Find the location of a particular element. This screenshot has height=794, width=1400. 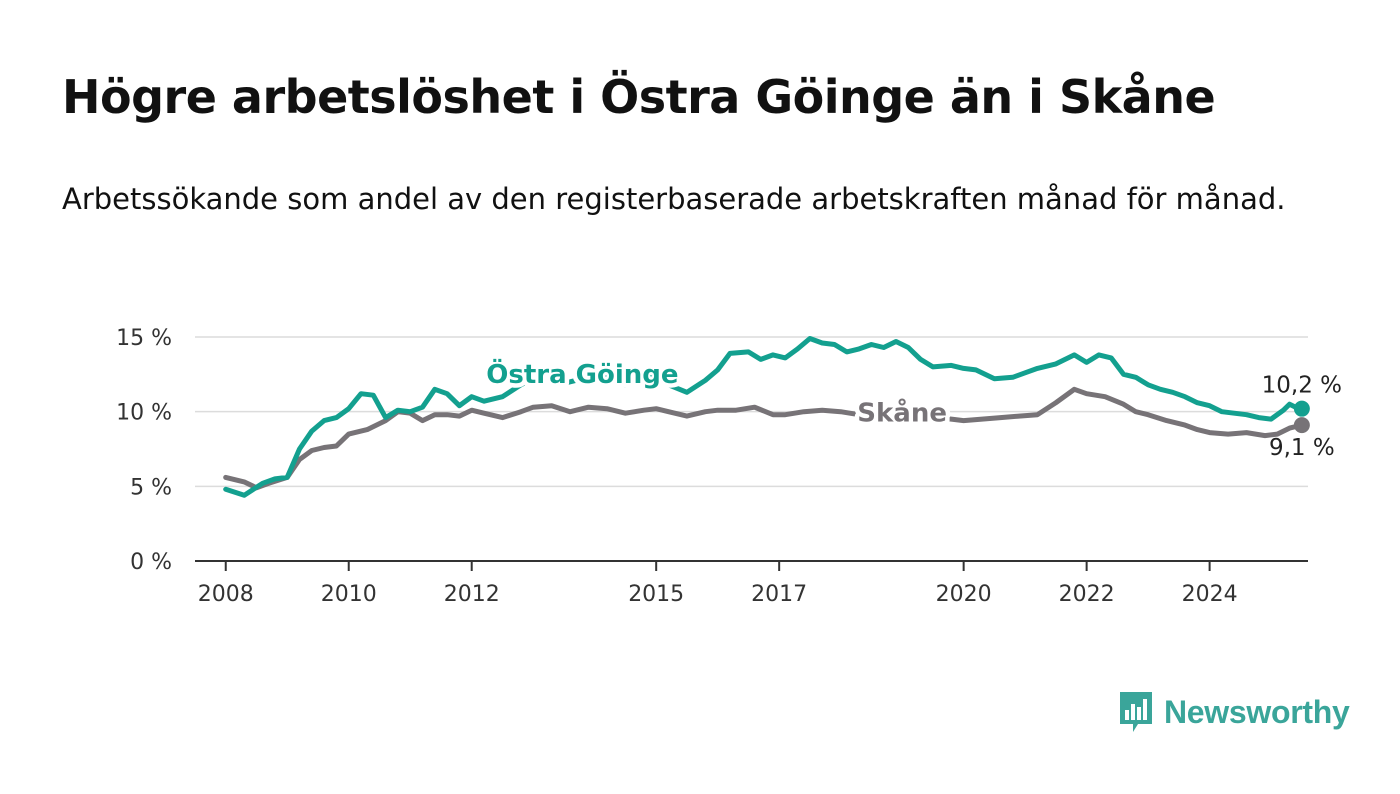

y-tick-label: 0 % is located at coordinates (151, 562).